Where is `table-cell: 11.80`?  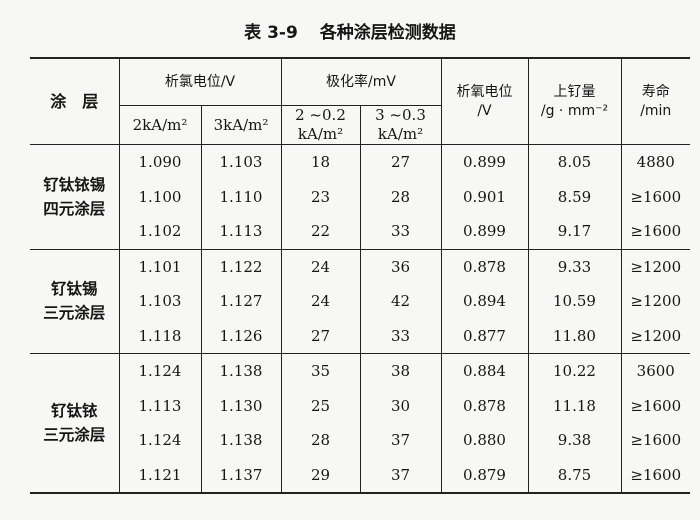
table-cell: 11.80 is located at coordinates (574, 336).